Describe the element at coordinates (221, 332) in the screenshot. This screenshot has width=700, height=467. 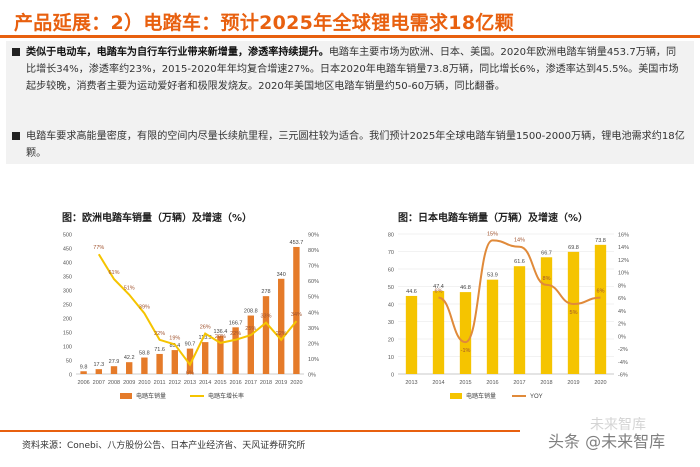
I see `bar-value-label: 136.4` at that location.